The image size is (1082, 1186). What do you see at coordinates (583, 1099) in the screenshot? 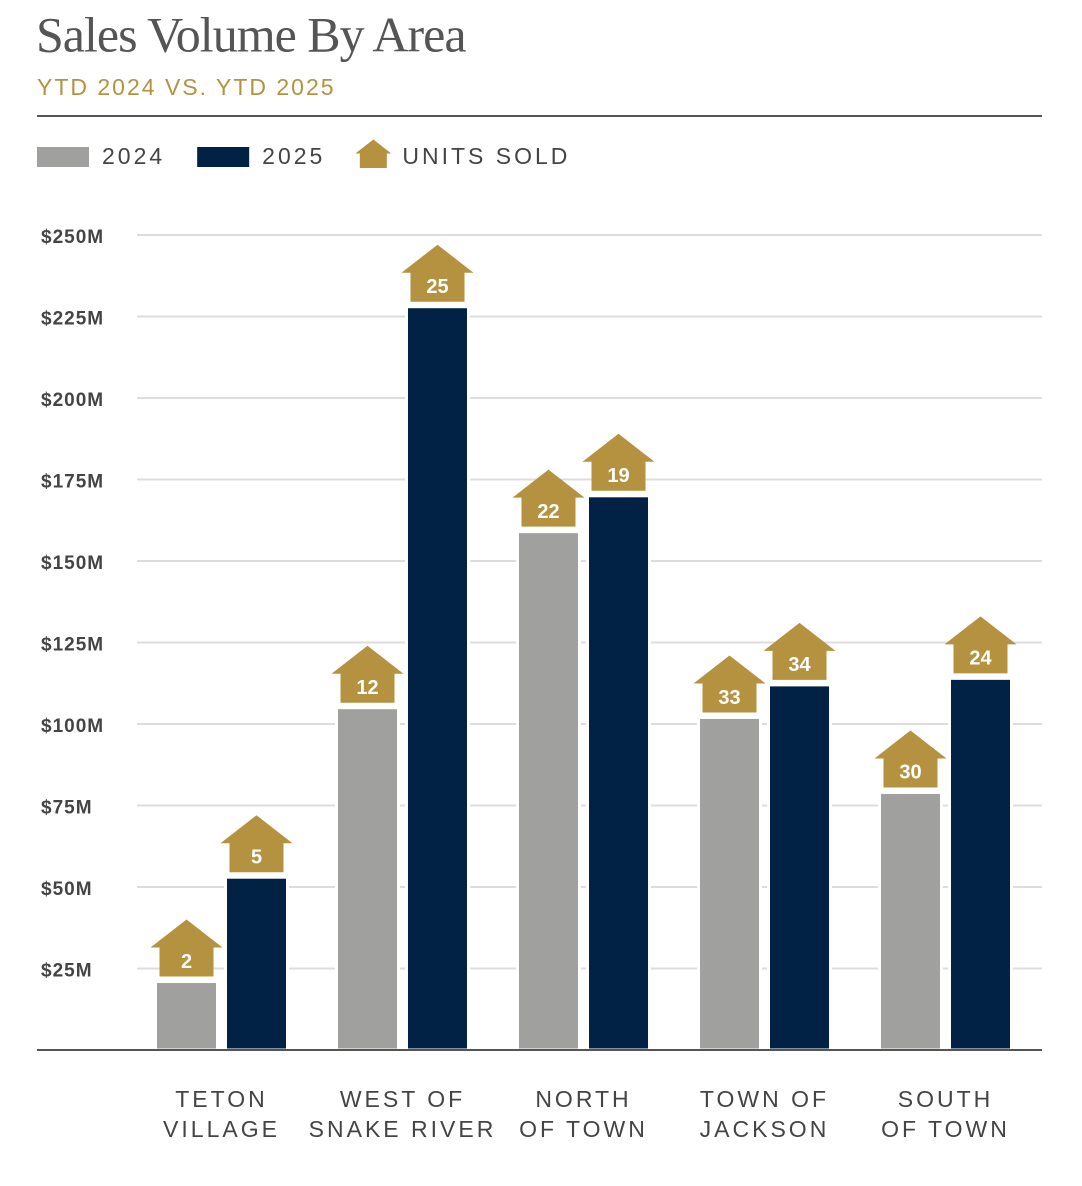
I see `x-tick-label: NORTH` at bounding box center [583, 1099].